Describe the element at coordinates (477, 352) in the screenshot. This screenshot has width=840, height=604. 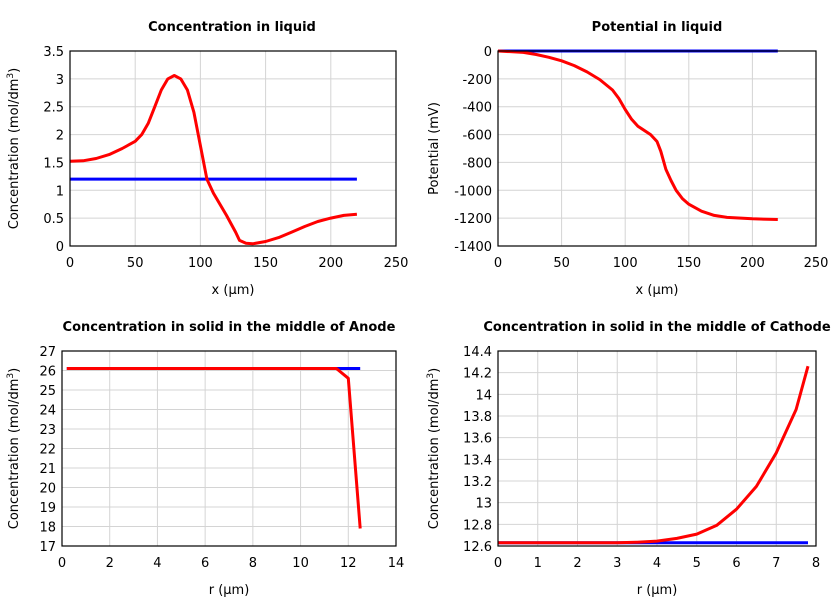
I see `y-tick-label: 14.4` at that location.